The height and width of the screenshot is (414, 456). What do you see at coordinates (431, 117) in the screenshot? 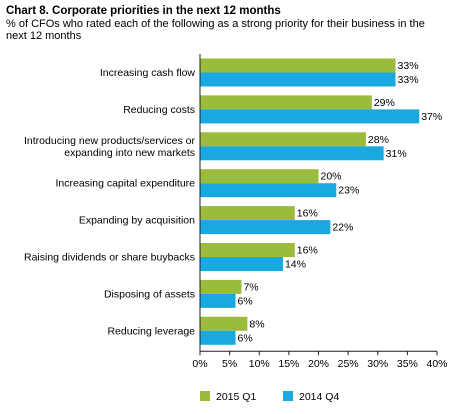
I see `data-label: 37%` at bounding box center [431, 117].